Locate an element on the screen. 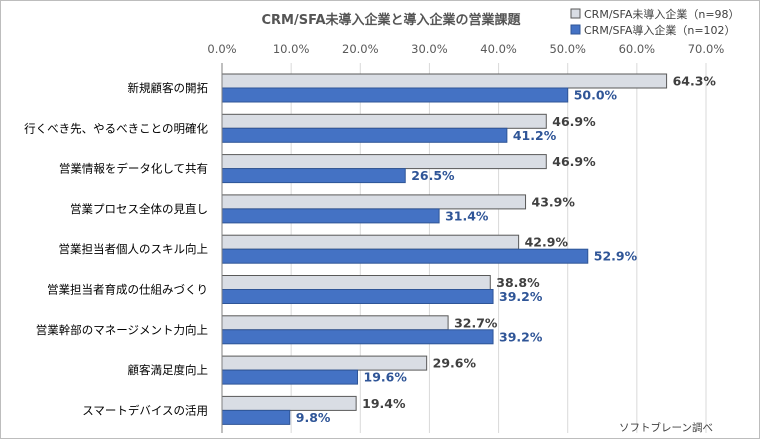 The height and width of the screenshot is (439, 760). data-label-series-b: 26.5% is located at coordinates (433, 175).